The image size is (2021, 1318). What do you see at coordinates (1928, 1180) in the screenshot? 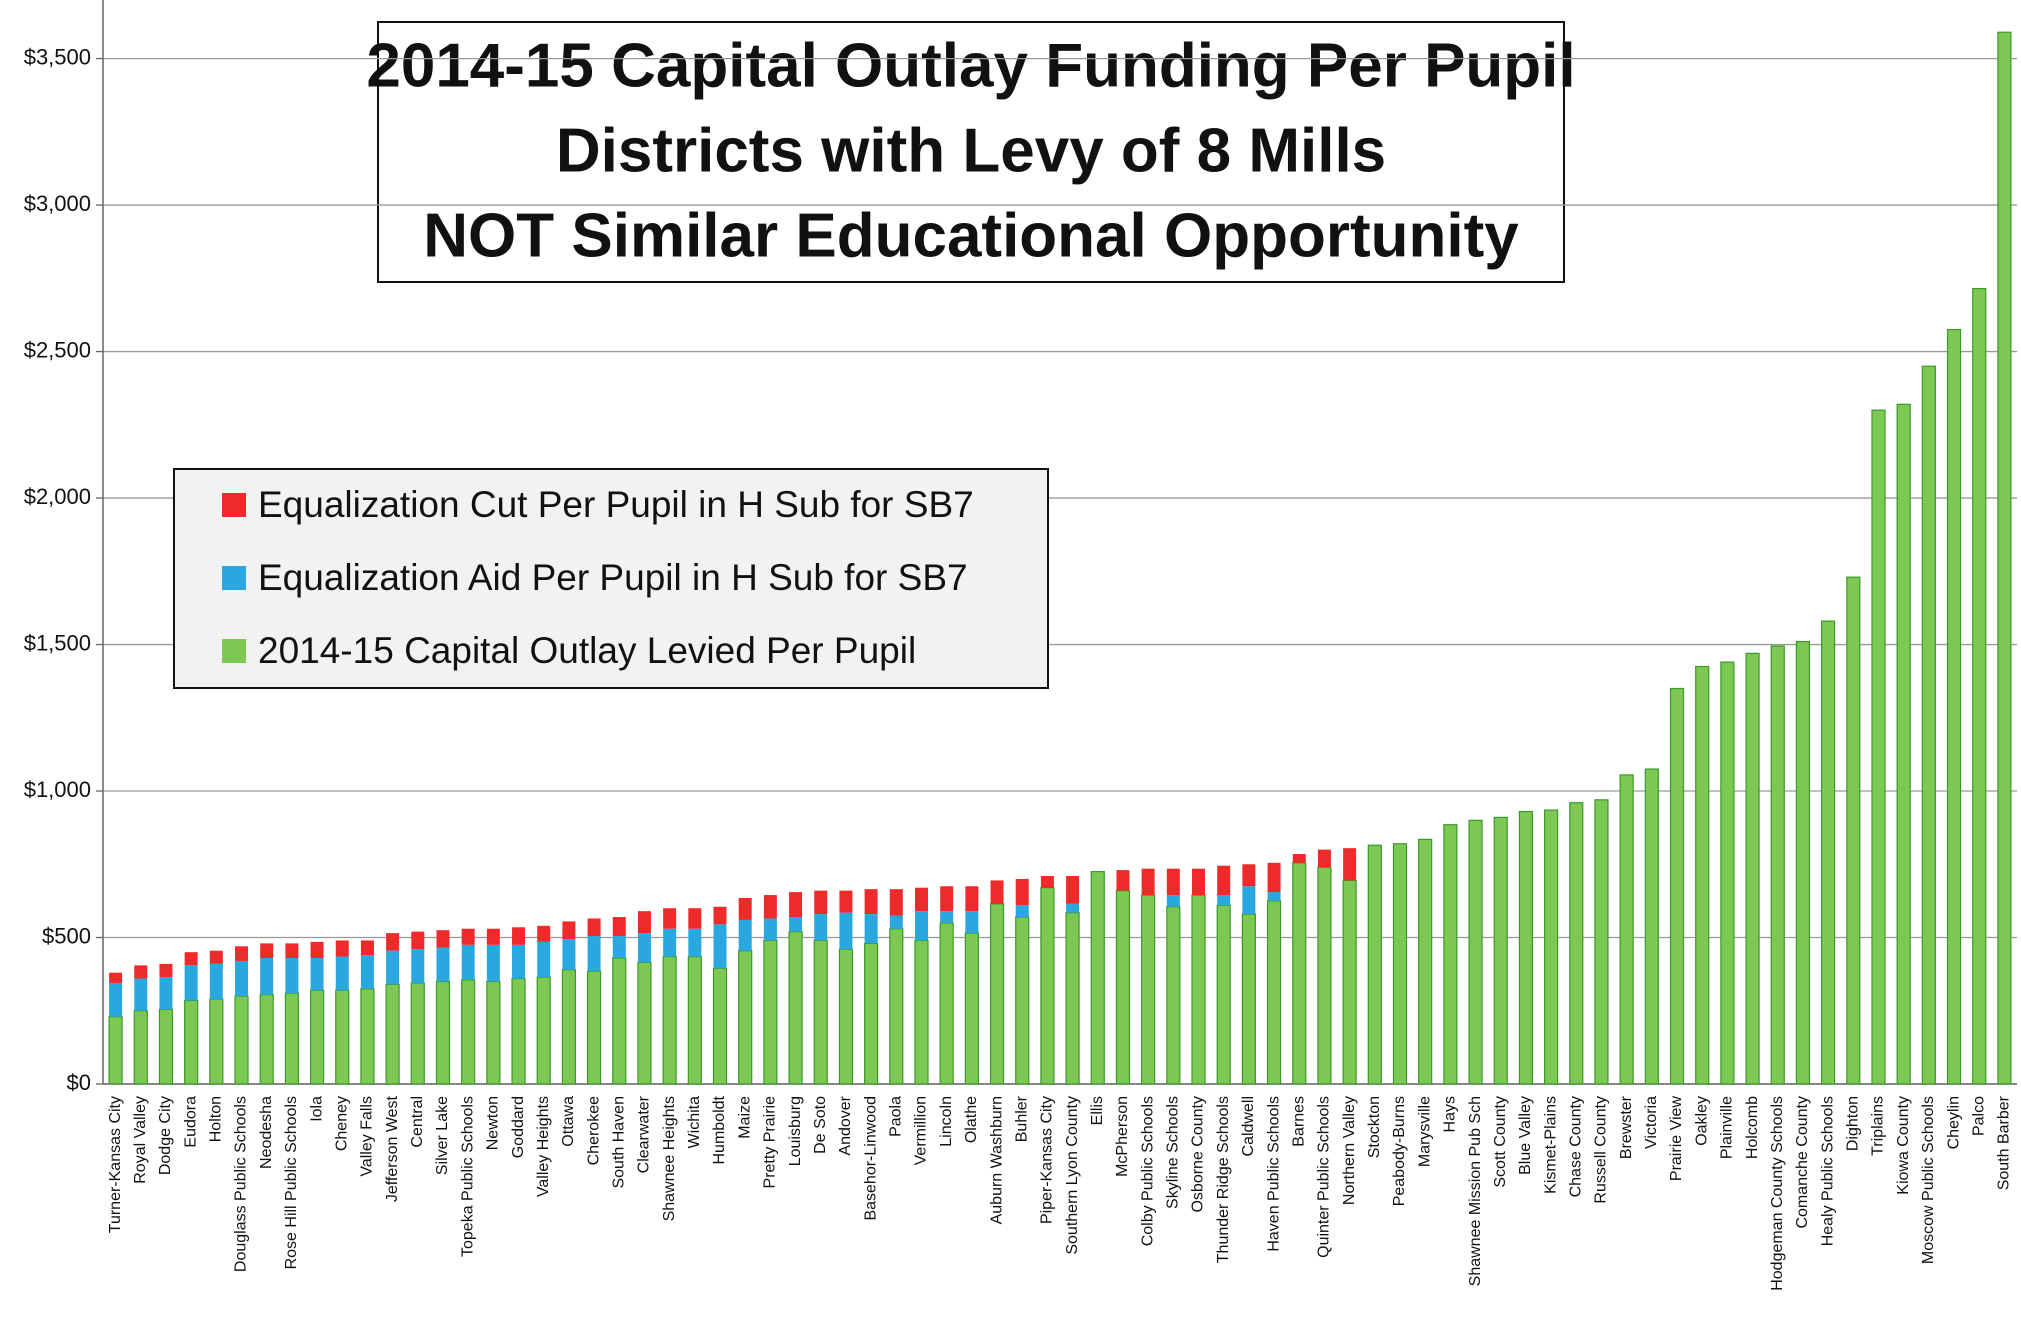
I see `x-tick-label: Moscow Public Schools` at bounding box center [1928, 1180].